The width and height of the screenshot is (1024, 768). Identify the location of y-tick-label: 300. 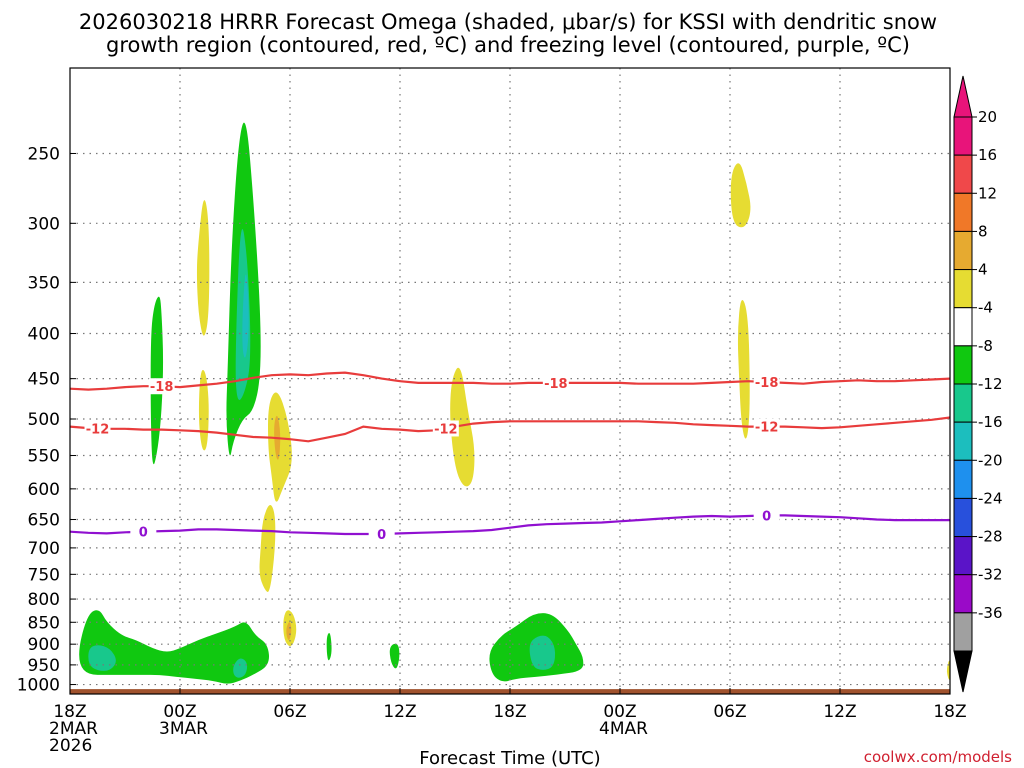
(44, 224).